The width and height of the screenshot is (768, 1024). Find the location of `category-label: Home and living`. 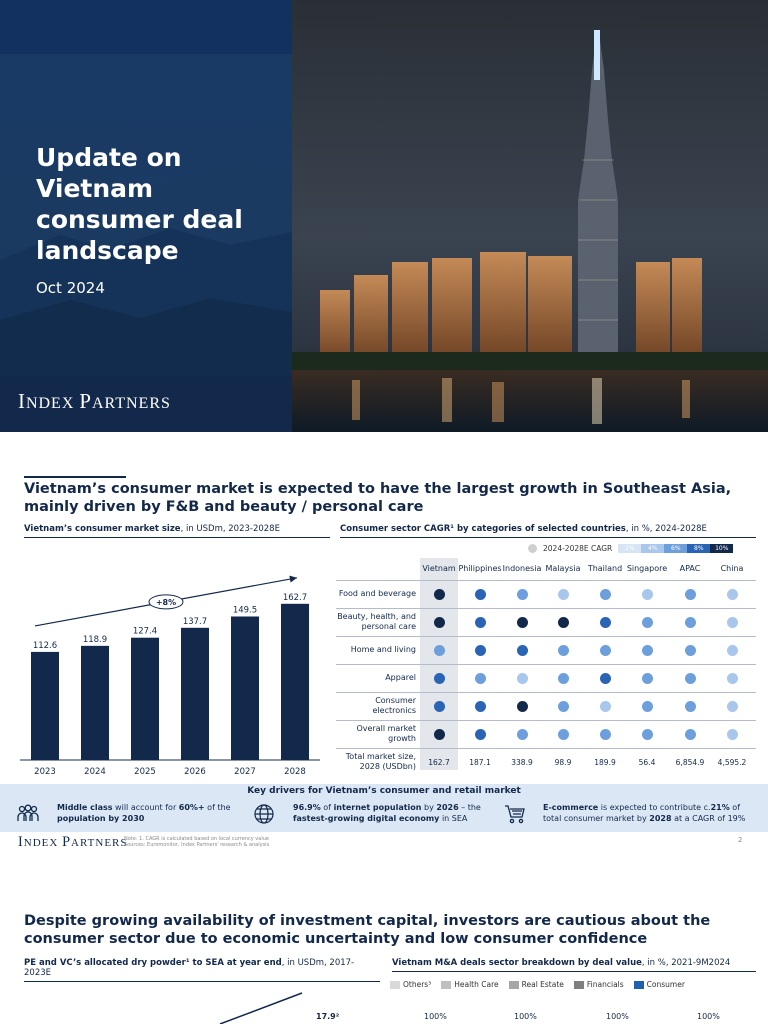

category-label: Home and living is located at coordinates (383, 649).